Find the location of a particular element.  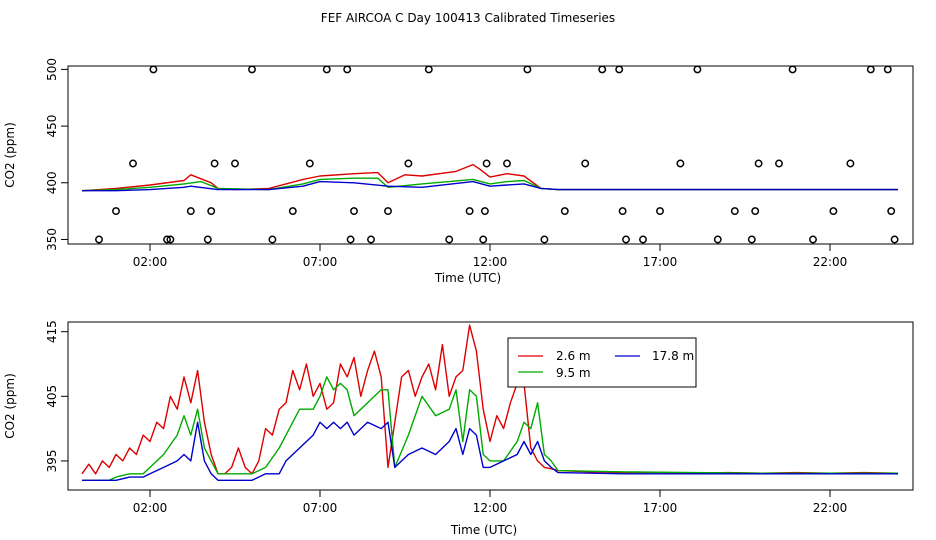

legend: 2.6 m 17.8 m 9.5 m is located at coordinates (602, 362).